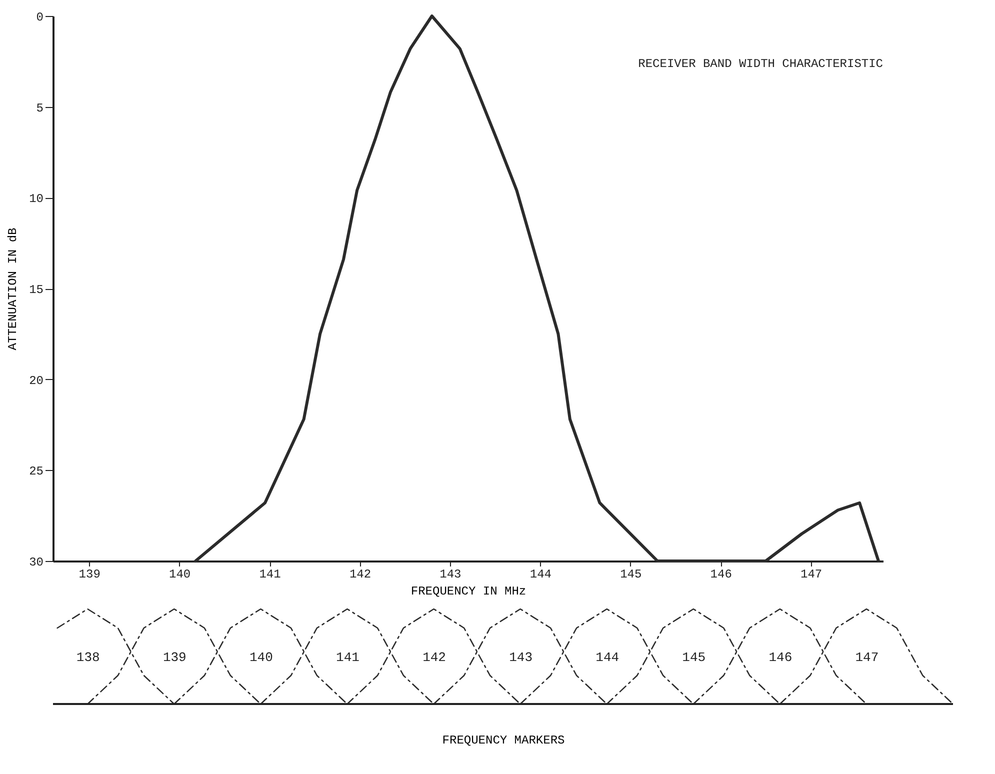 Image resolution: width=995 pixels, height=774 pixels. What do you see at coordinates (36, 199) in the screenshot?
I see `y-tick-label: 10` at bounding box center [36, 199].